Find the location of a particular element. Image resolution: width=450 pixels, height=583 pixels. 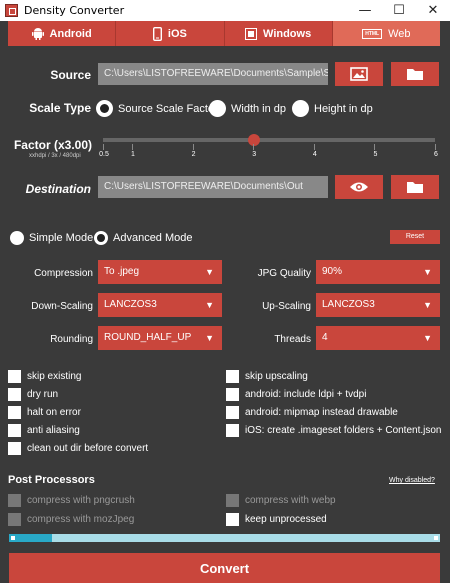

slider-tick-label: 6 is located at coordinates (436, 154).